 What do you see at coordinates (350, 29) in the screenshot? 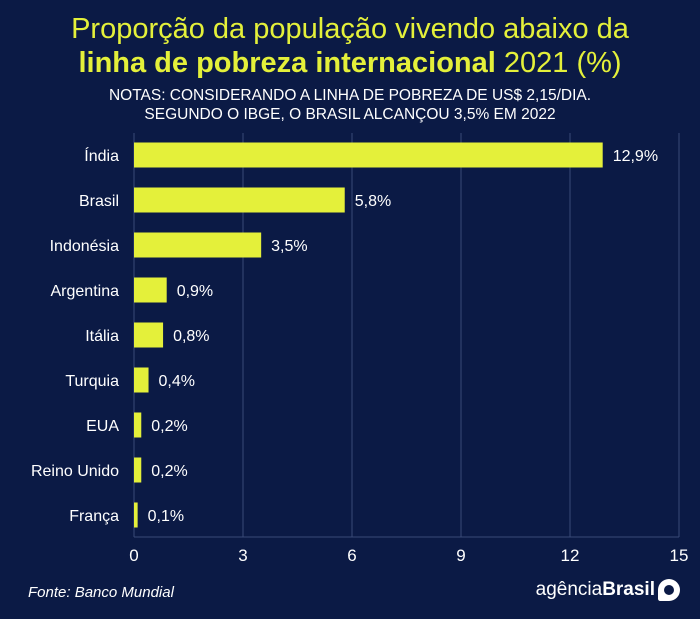
I see `chart-title-line1: Proporção da população vivendo abaixo da` at bounding box center [350, 29].